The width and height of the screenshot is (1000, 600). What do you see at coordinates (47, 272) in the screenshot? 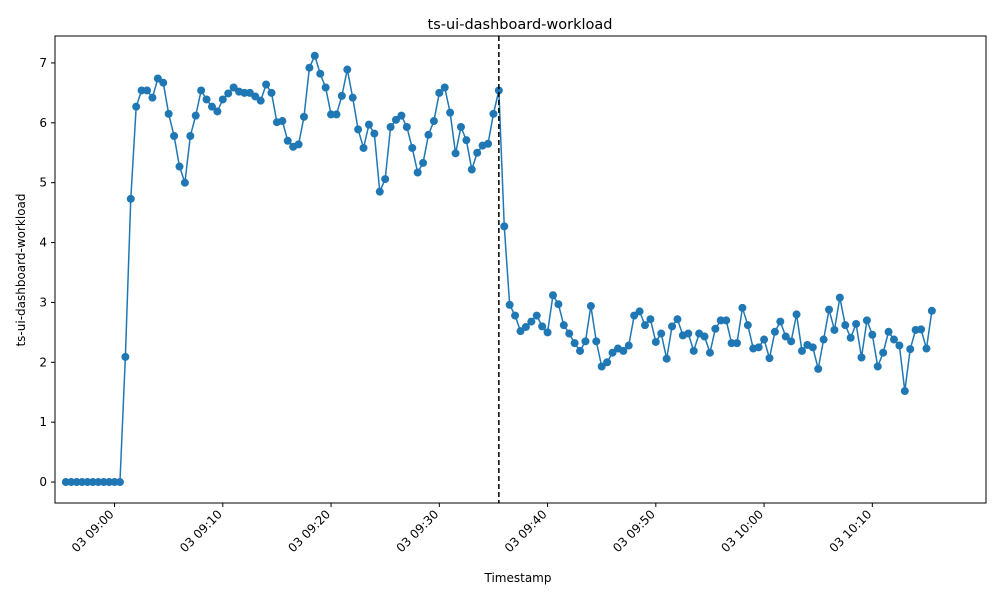
I see `y-axis: 0 1 2 3 4 5 6 7` at bounding box center [47, 272].